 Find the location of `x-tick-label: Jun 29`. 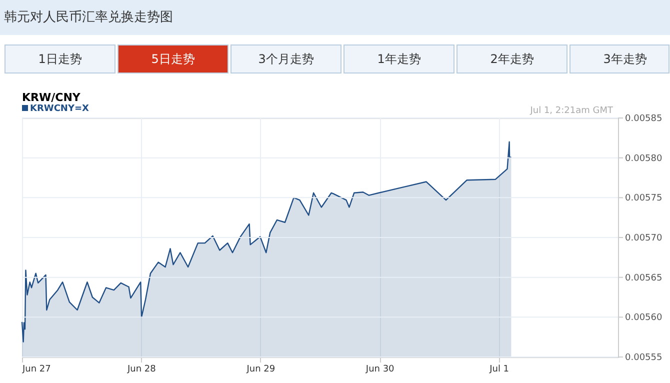

x-tick-label: Jun 29 is located at coordinates (261, 369).